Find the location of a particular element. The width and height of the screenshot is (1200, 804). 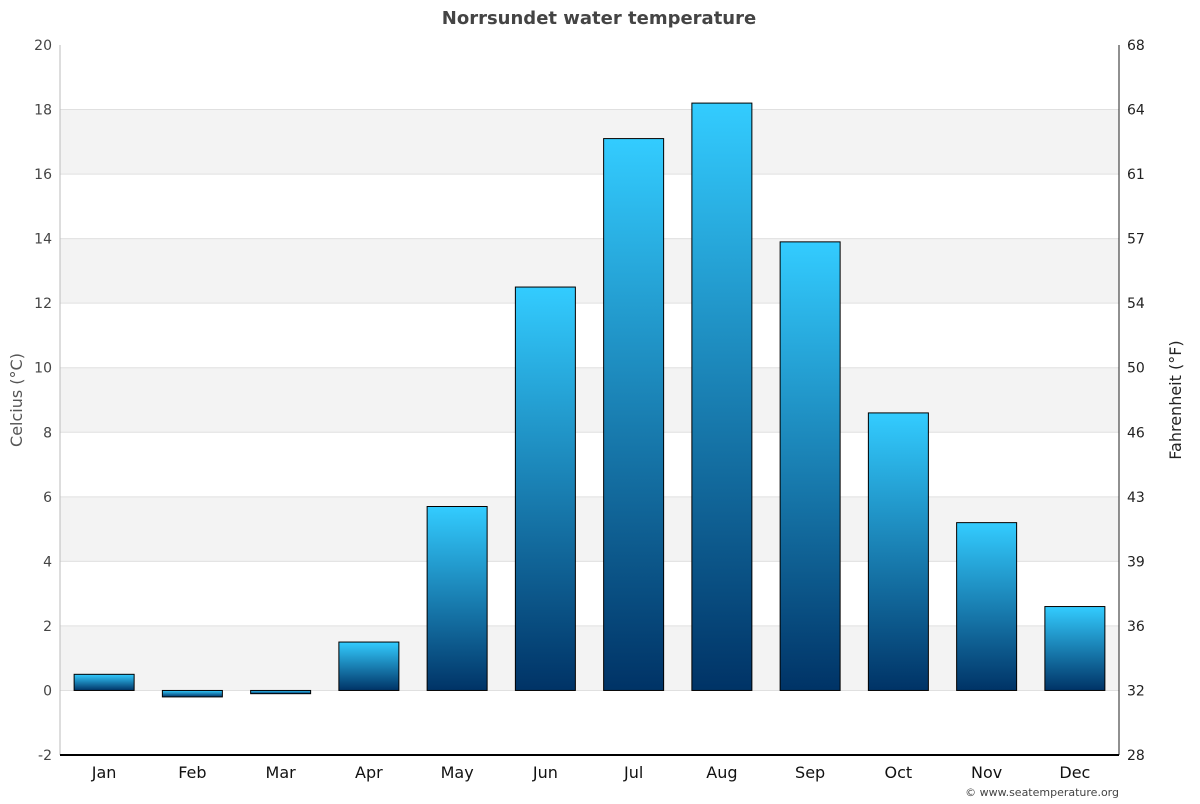

y2-tick-label: 64 is located at coordinates (1136, 111).